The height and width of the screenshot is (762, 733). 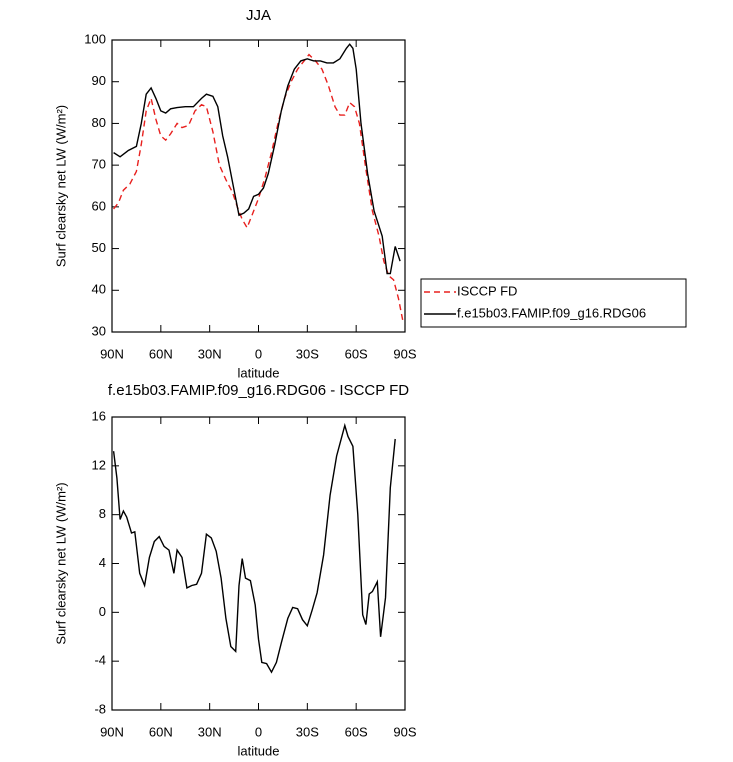 I want to click on y-tick-label: -4, so click(x=100, y=660).